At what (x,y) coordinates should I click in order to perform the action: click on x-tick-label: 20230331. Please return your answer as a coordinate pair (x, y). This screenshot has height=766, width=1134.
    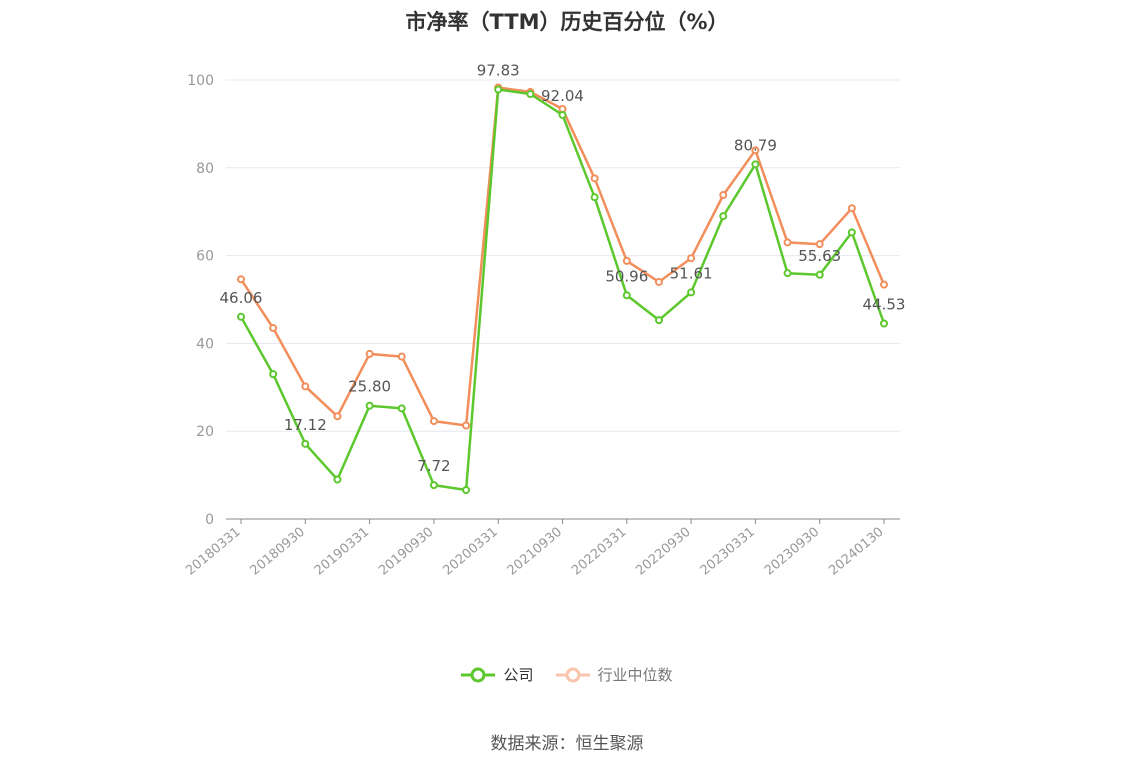
    Looking at the image, I should click on (728, 552).